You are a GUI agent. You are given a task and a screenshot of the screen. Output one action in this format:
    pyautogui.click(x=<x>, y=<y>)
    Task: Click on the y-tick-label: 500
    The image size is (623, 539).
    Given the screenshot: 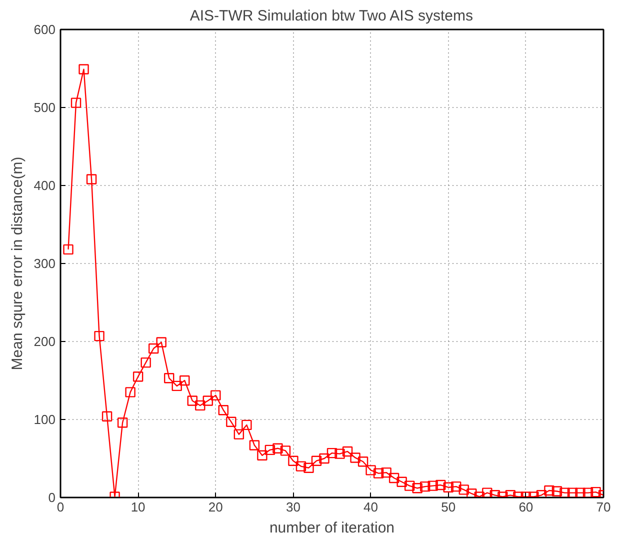 What is the action you would take?
    pyautogui.click(x=45, y=107)
    